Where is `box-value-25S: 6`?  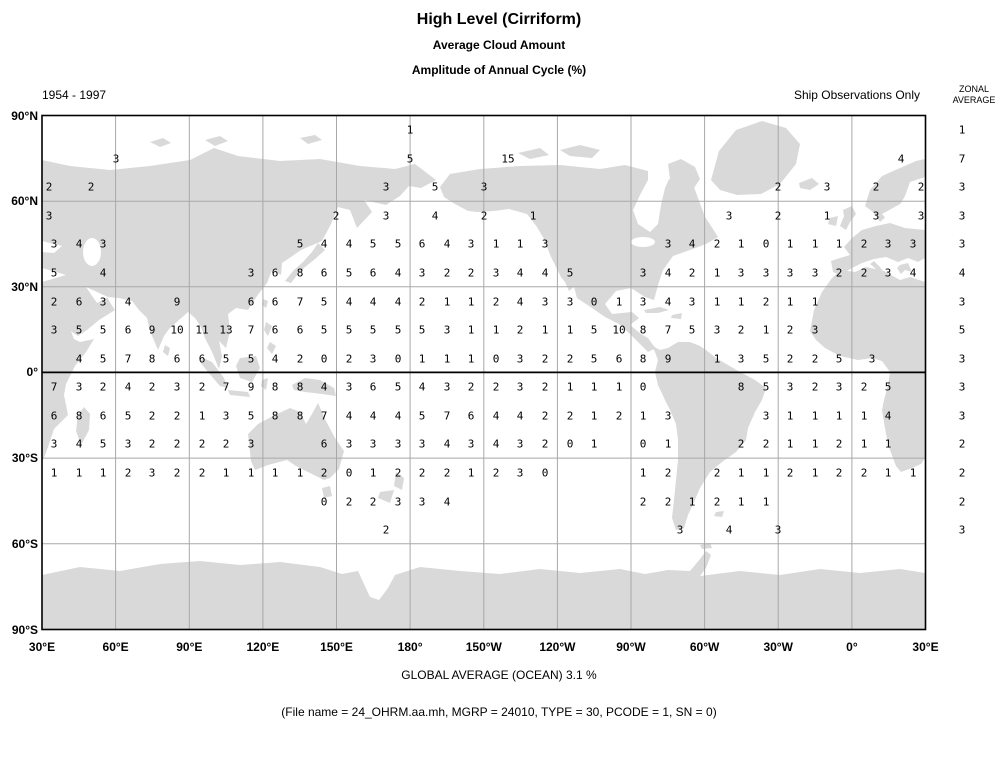
box-value-25S: 6 is located at coordinates (324, 444).